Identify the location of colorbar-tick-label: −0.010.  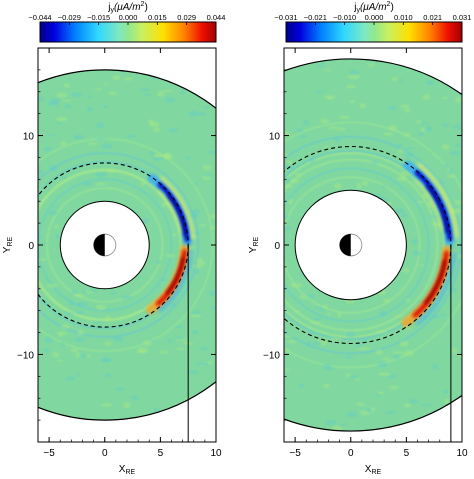
(344, 17).